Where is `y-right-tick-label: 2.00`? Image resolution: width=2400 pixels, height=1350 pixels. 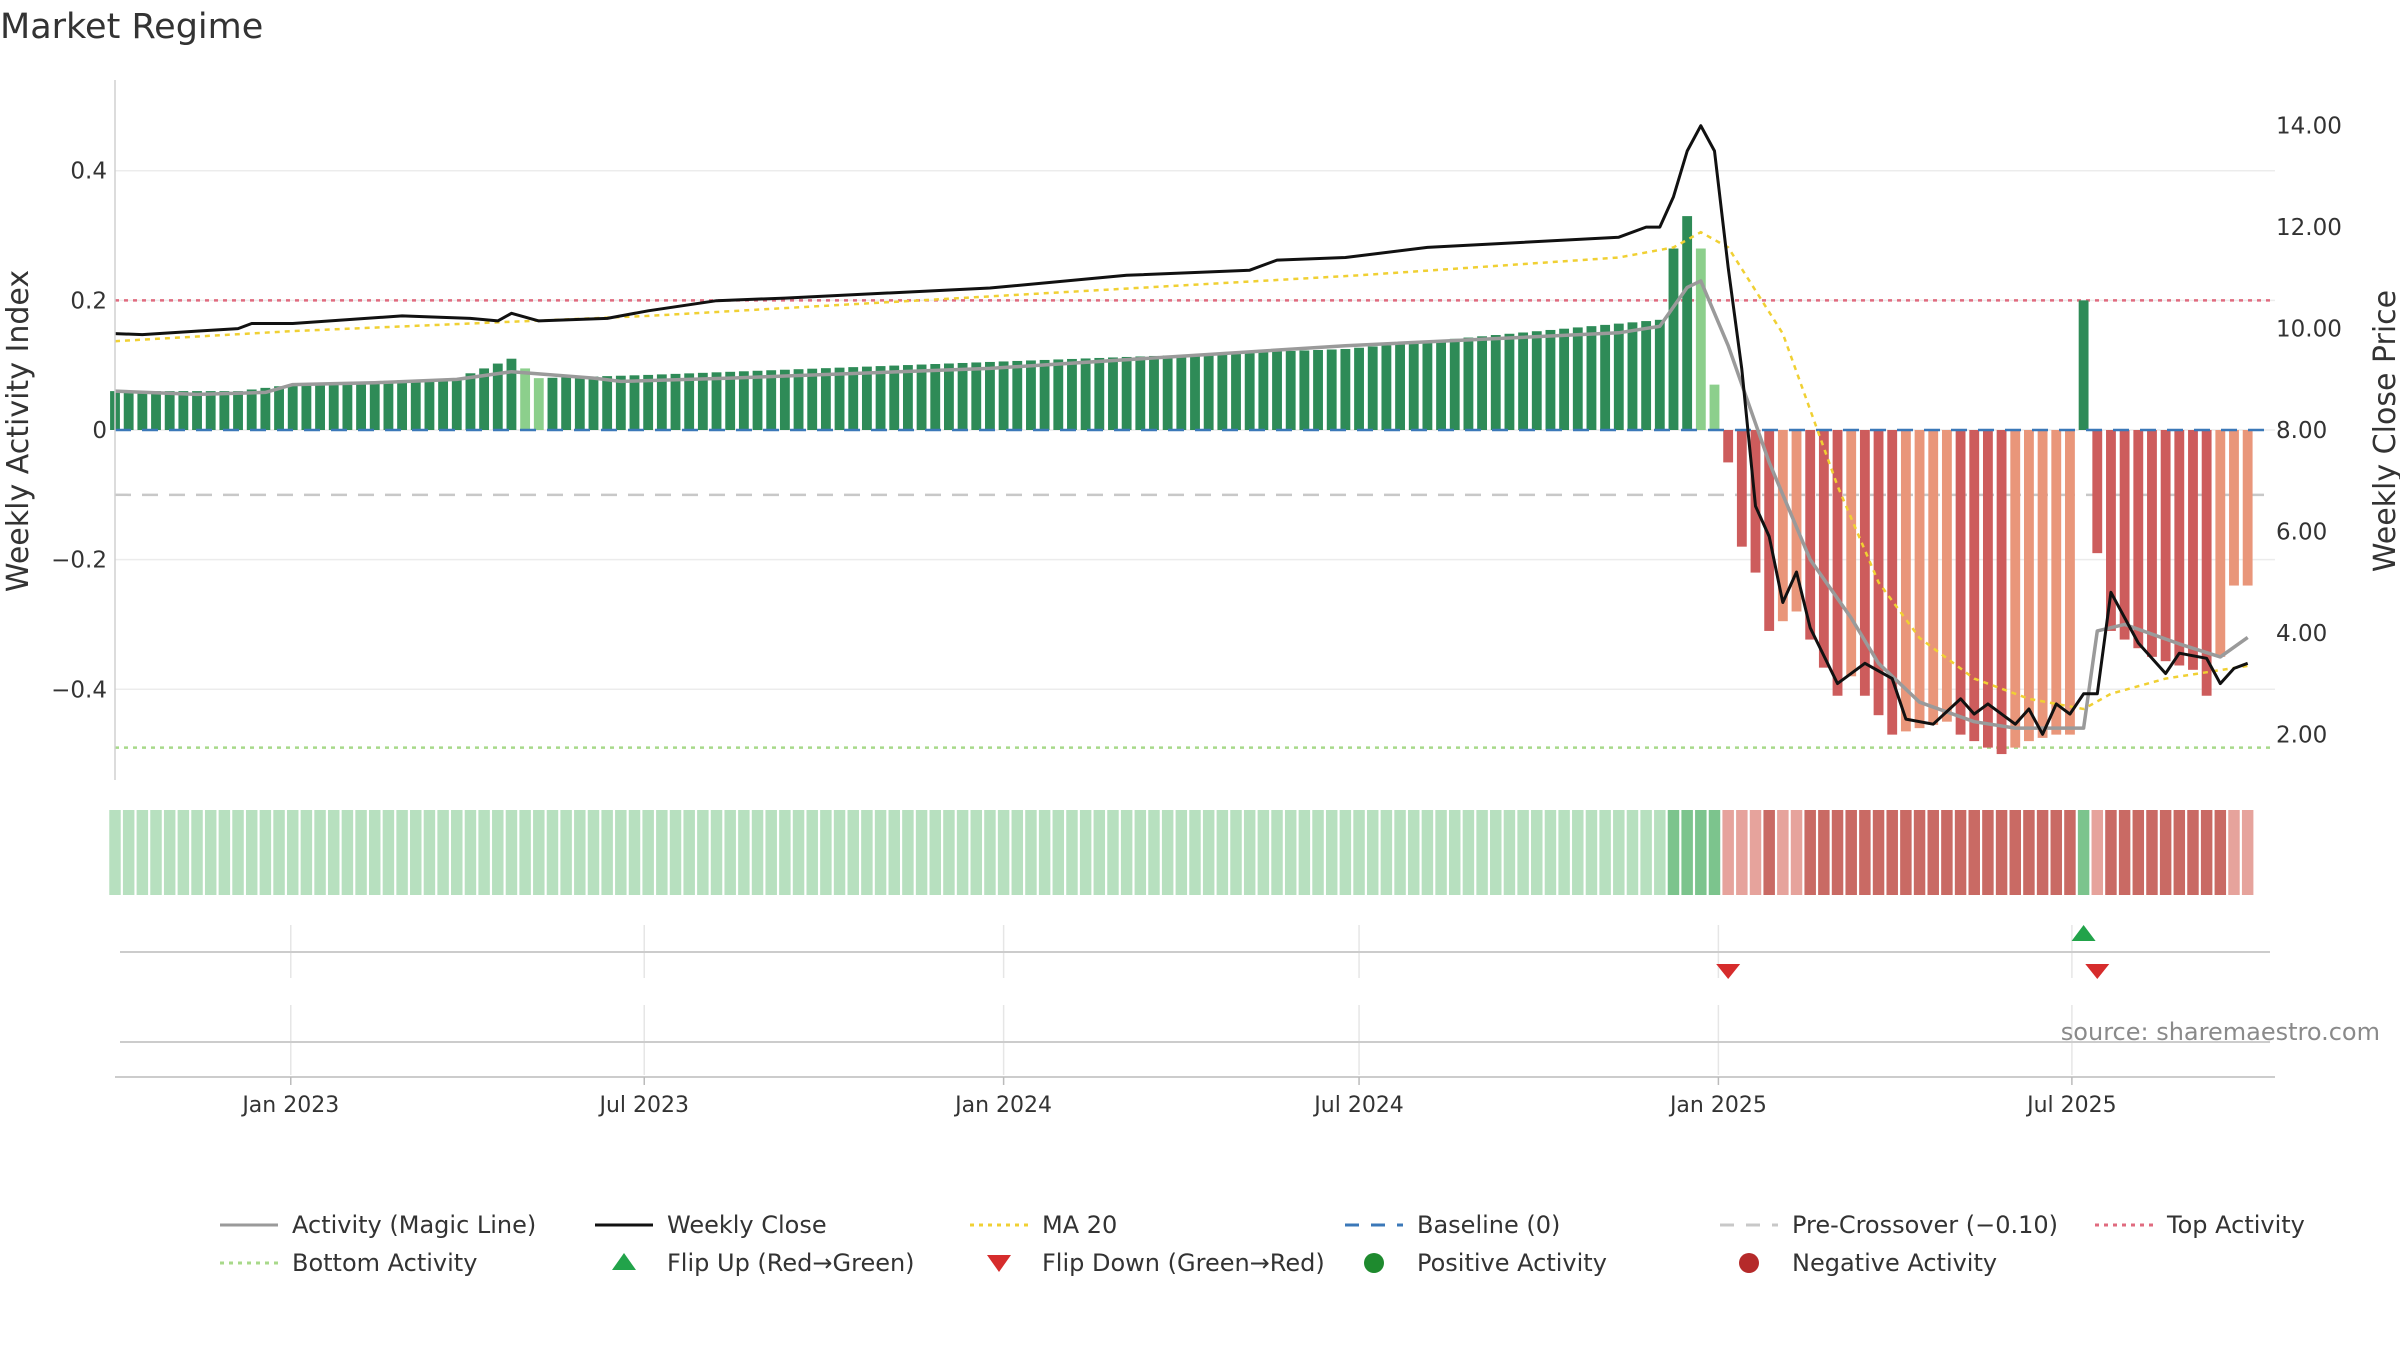 y-right-tick-label: 2.00 is located at coordinates (2301, 735).